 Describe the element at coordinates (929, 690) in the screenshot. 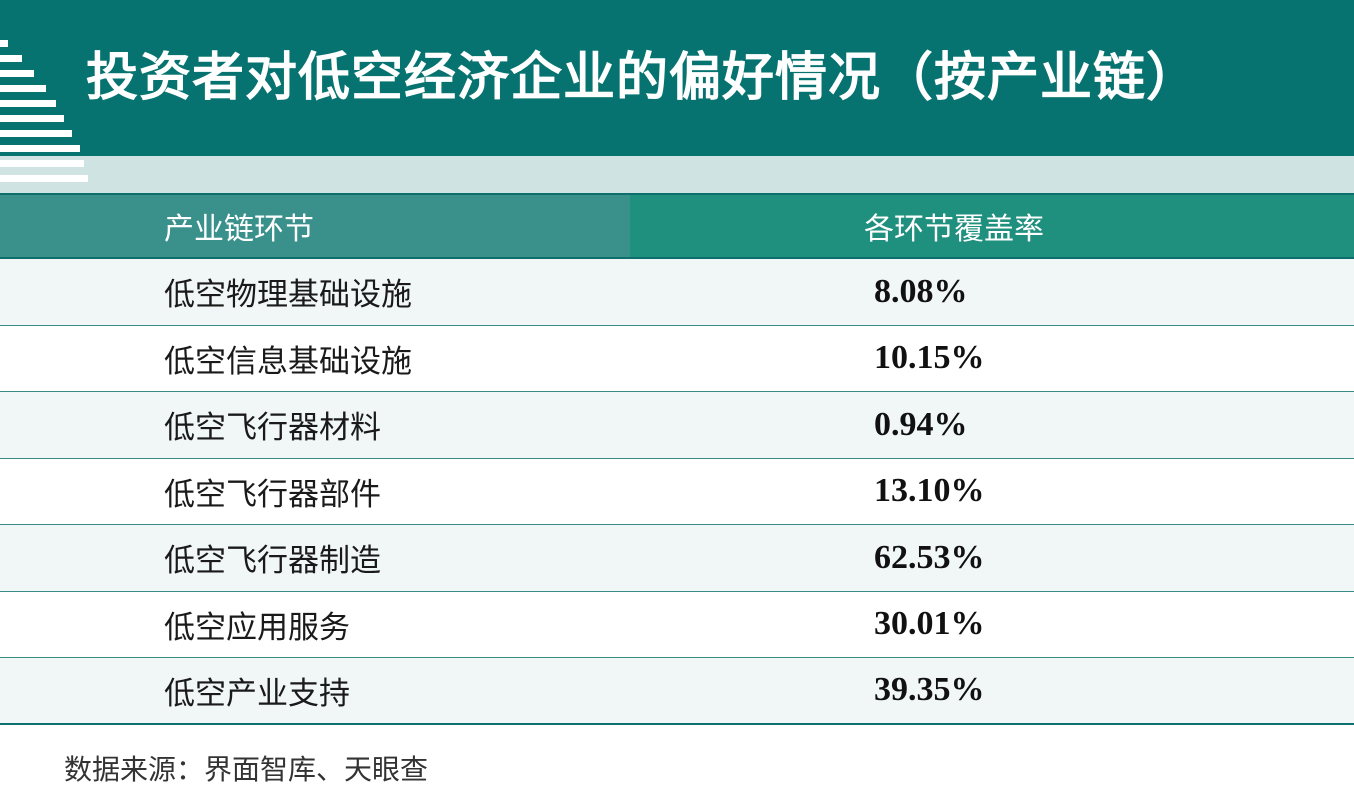

I see `coverage-value: 39.35%` at that location.